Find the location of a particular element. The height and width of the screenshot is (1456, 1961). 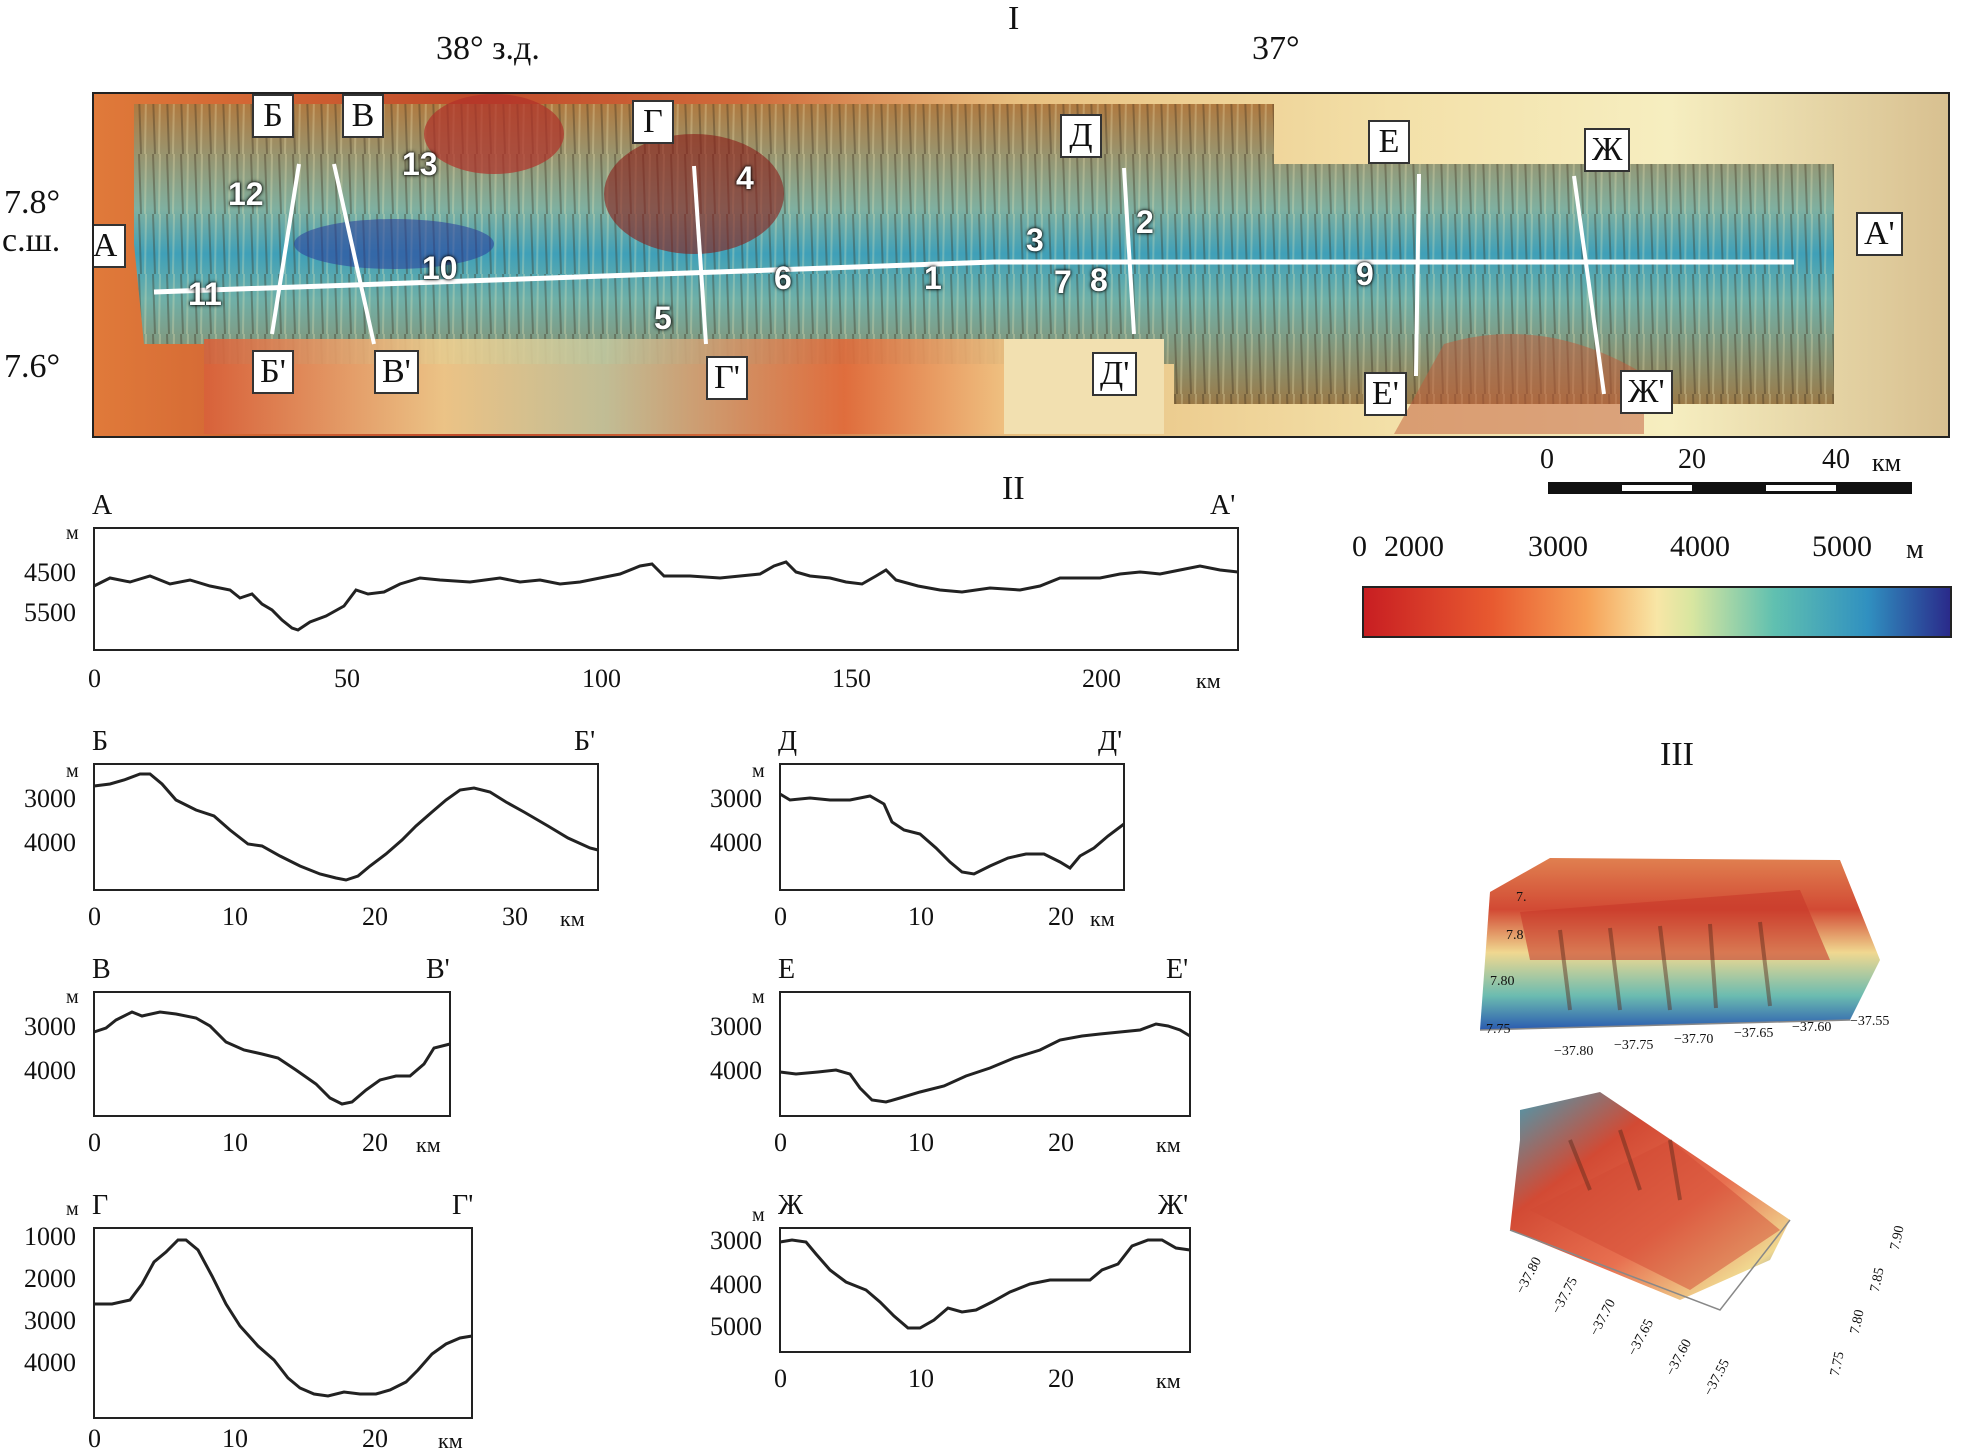

profile-D-xtick-1: 10 is located at coordinates (921, 916).